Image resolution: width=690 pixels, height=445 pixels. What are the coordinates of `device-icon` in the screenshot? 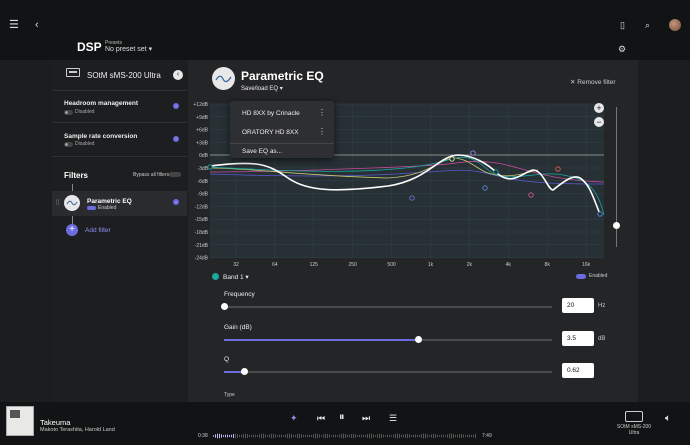 It's located at (73, 72).